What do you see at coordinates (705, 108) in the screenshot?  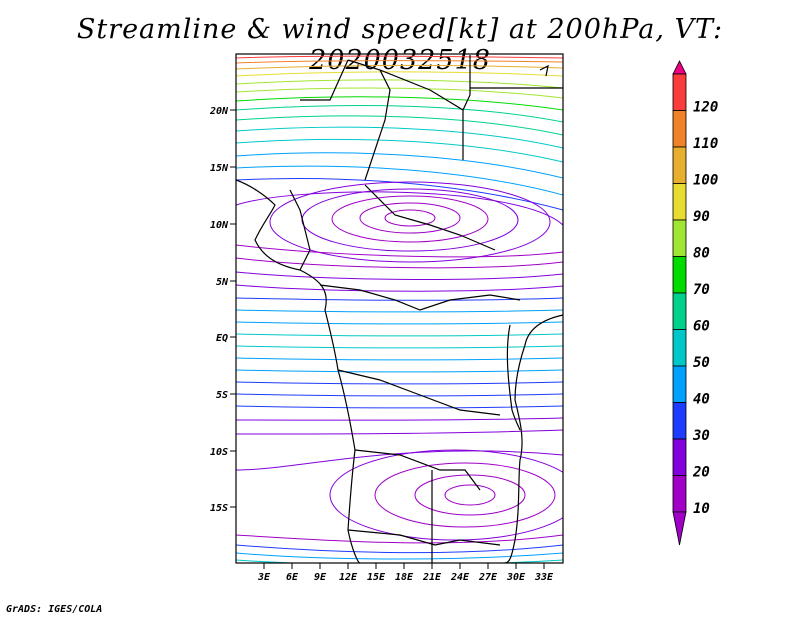 I see `colorbar-label: 120` at bounding box center [705, 108].